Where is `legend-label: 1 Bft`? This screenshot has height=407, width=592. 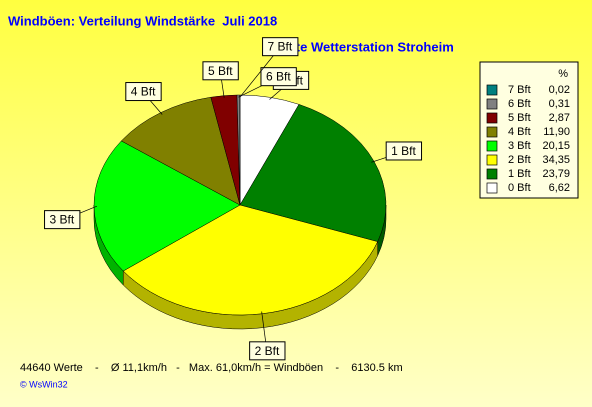 legend-label: 1 Bft is located at coordinates (519, 174).